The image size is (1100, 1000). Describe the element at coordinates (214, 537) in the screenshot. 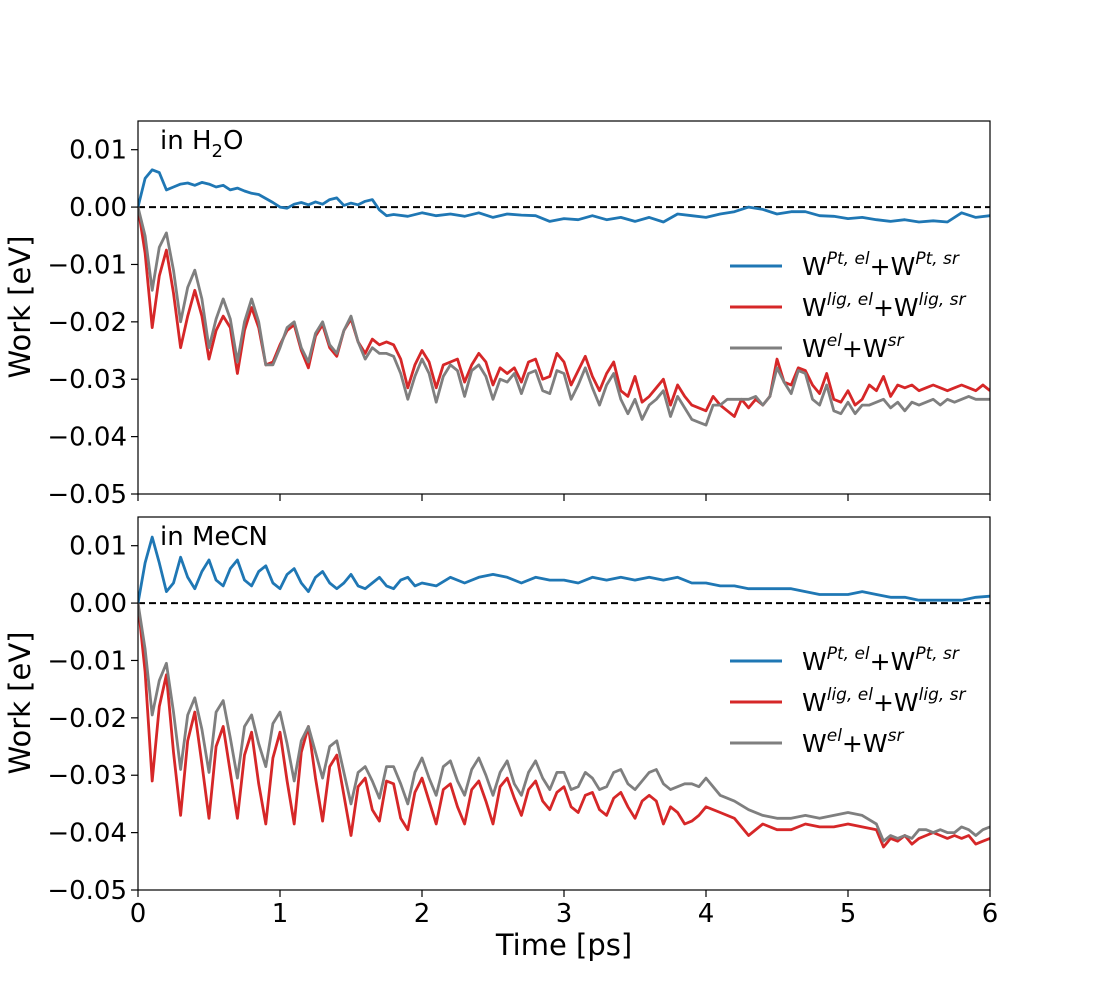

I see `panel-label-mecn: in MeCN` at that location.